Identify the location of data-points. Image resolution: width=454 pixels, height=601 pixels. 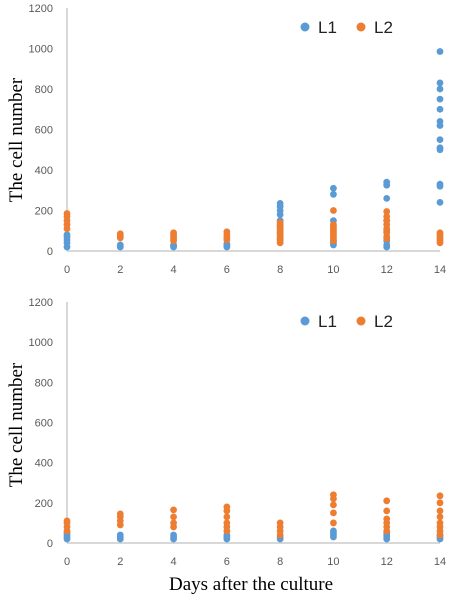
(253, 517).